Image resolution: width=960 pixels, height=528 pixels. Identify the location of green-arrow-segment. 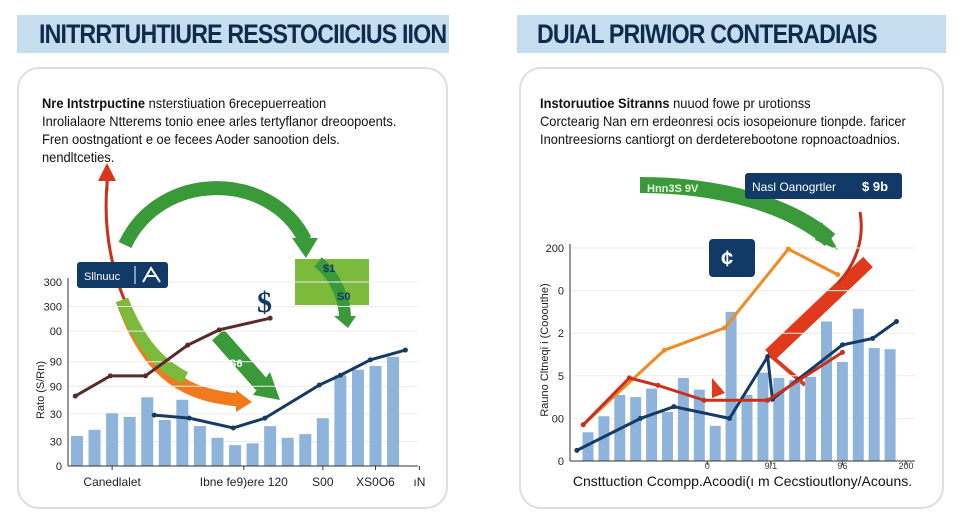
(152, 340).